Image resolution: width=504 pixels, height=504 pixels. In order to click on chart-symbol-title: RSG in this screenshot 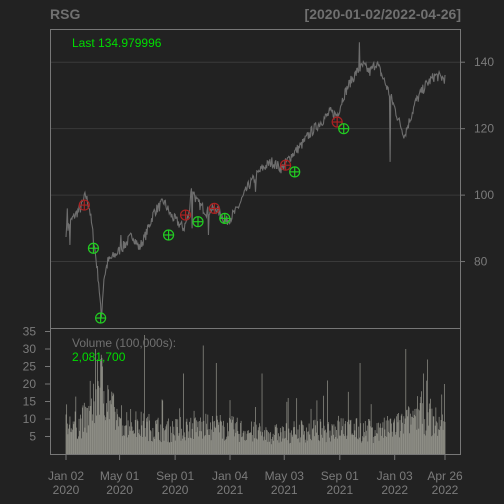, I will do `click(65, 14)`.